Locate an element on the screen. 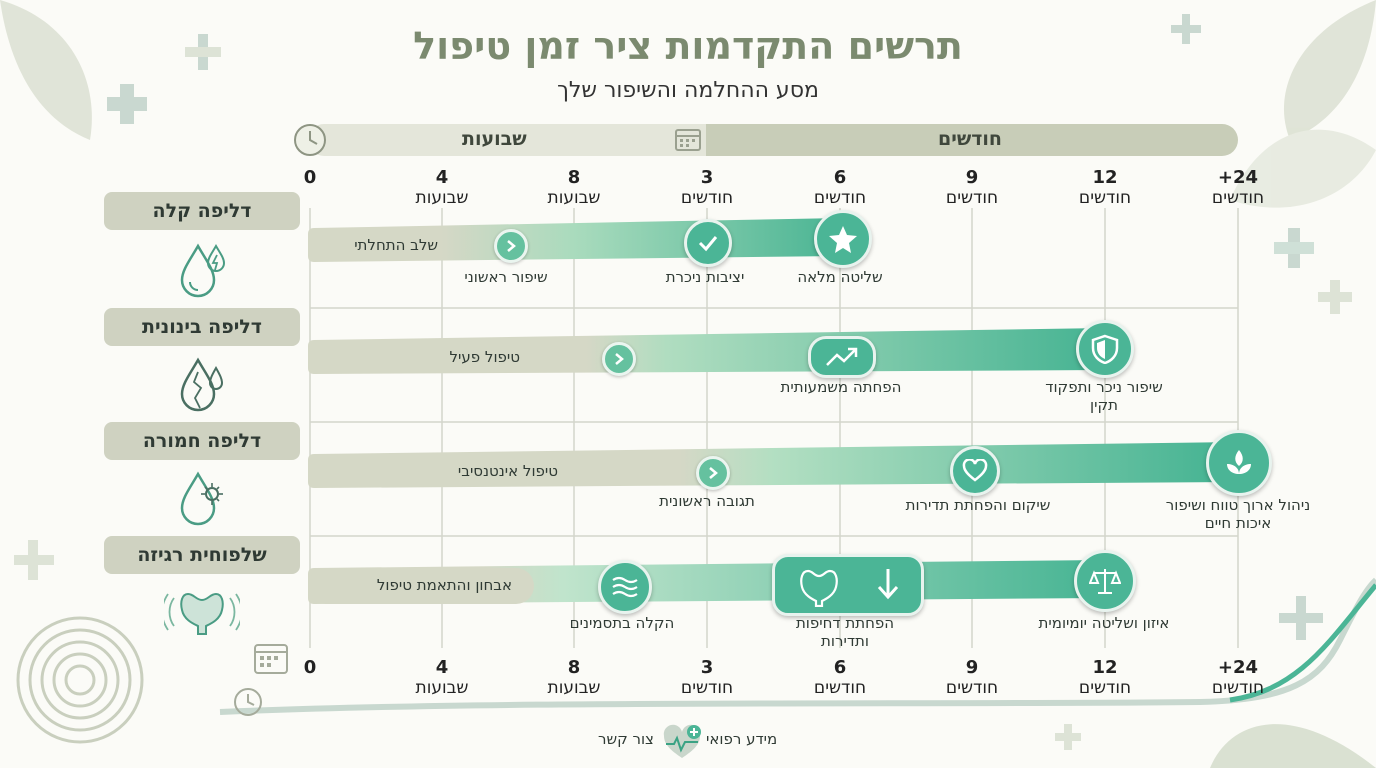 This screenshot has width=1376, height=768. bladder-down-icon is located at coordinates (848, 585).